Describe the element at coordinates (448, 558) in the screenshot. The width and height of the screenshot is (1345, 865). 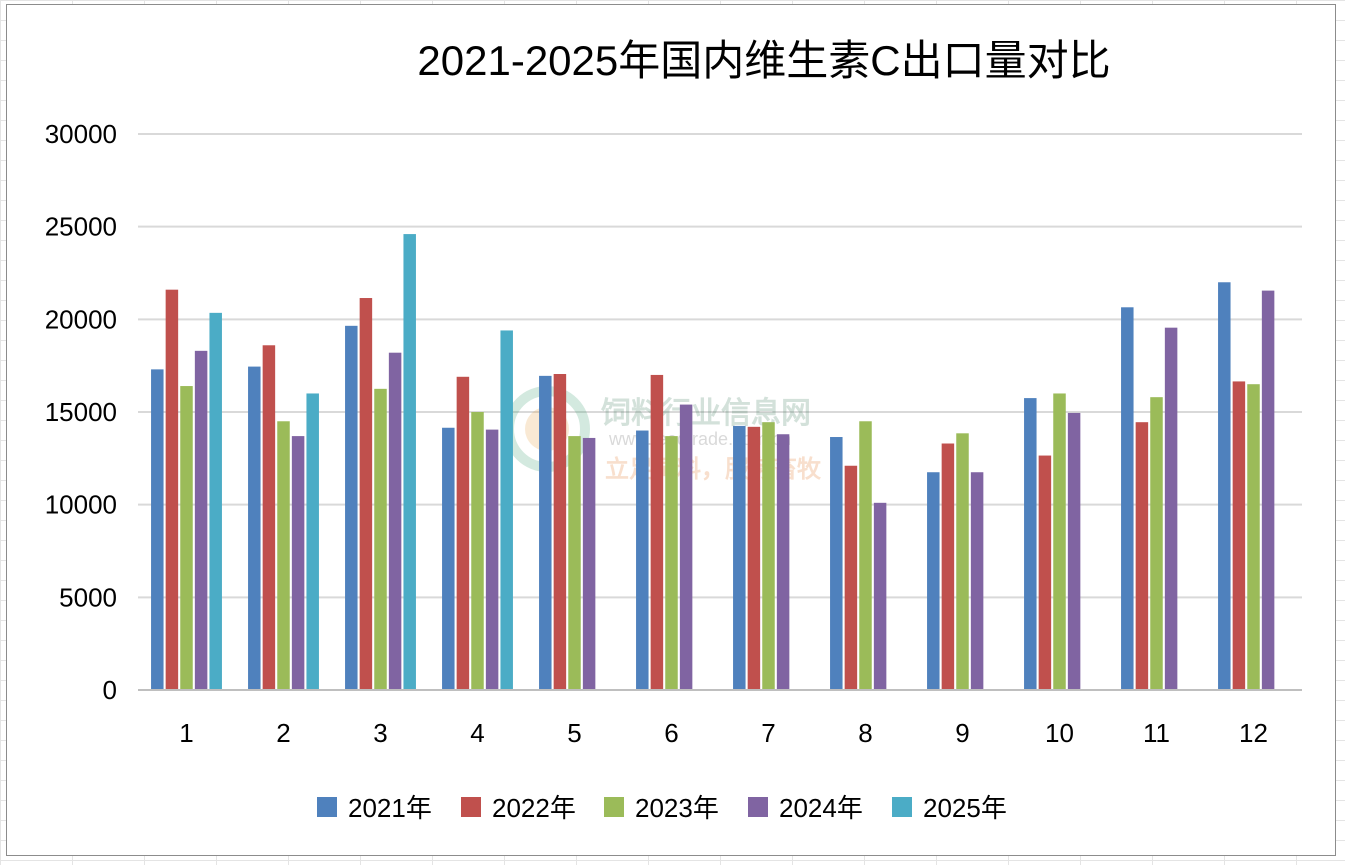
I see `bar-2021年-4` at that location.